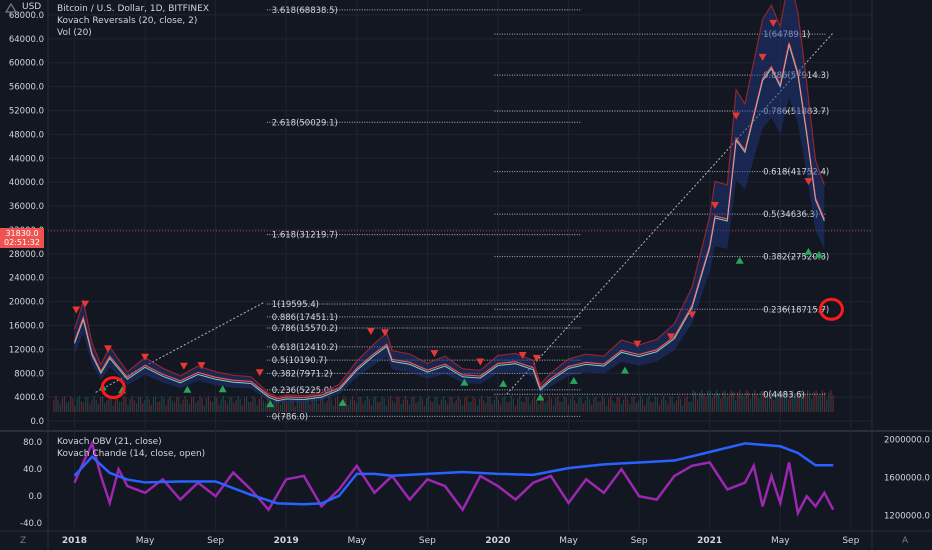 Image resolution: width=932 pixels, height=550 pixels. Describe the element at coordinates (26, 303) in the screenshot. I see `y-tick-label: 20000.0` at that location.